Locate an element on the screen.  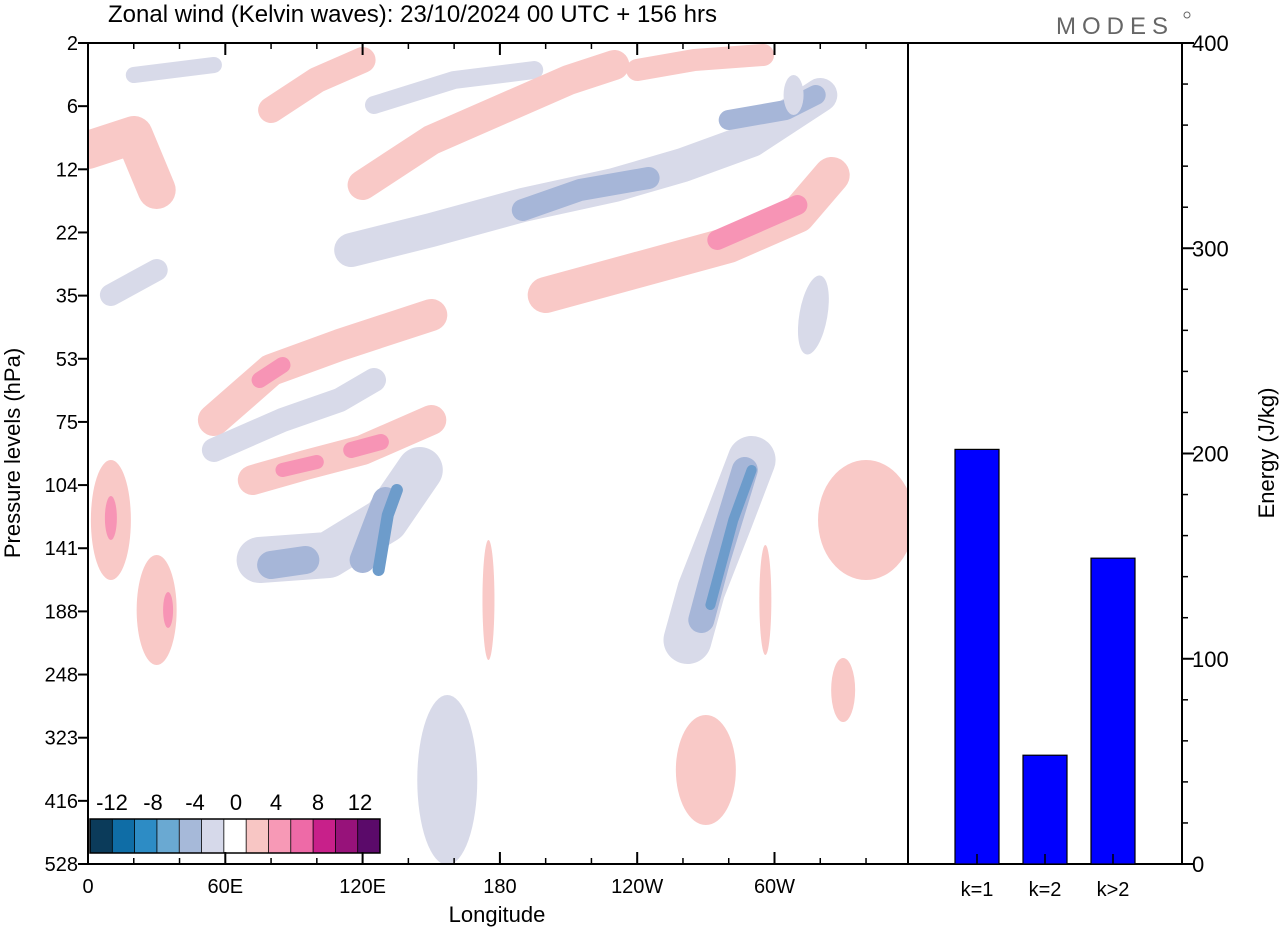
neg-band-upper-west is located at coordinates (133, 282).